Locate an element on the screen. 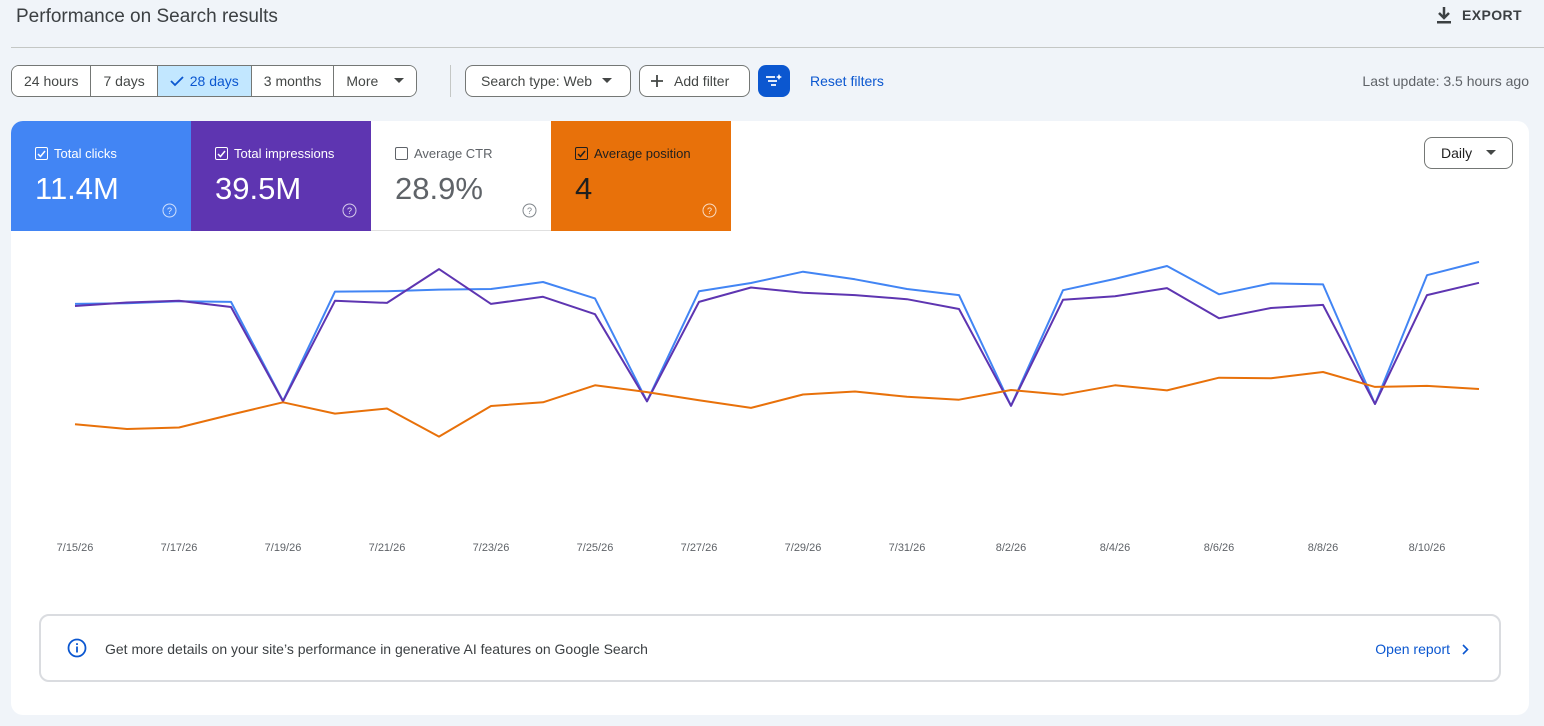 Image resolution: width=1544 pixels, height=726 pixels. metric-header: Total impressions is located at coordinates (274, 153).